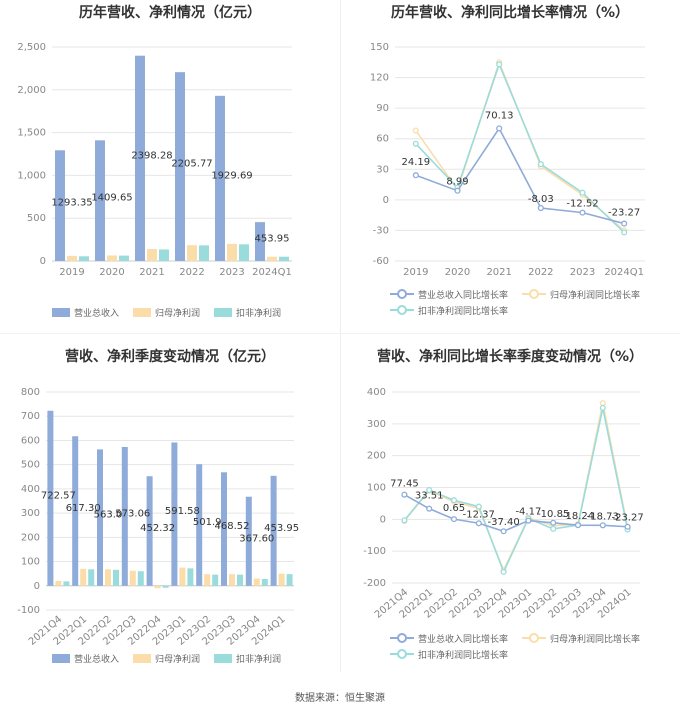 Image resolution: width=680 pixels, height=712 pixels. I want to click on chart-title: 历年营收、净利情况（亿元）, so click(170, 13).